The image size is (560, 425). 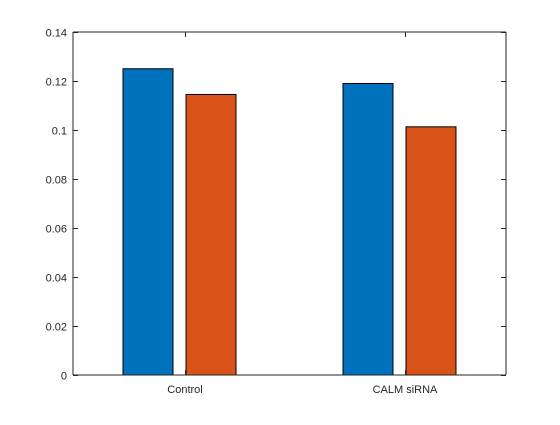 I want to click on y-tick-label: 0.08, so click(x=56, y=181).